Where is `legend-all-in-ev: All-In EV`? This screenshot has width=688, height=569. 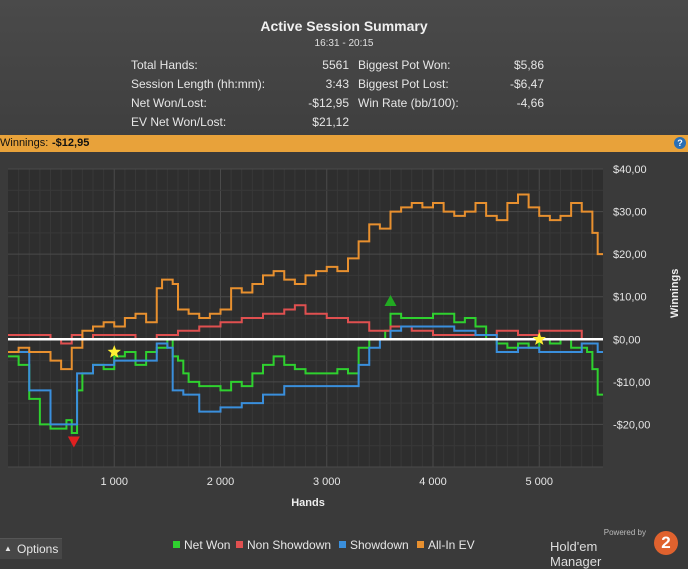 legend-all-in-ev: All-In EV is located at coordinates (446, 545).